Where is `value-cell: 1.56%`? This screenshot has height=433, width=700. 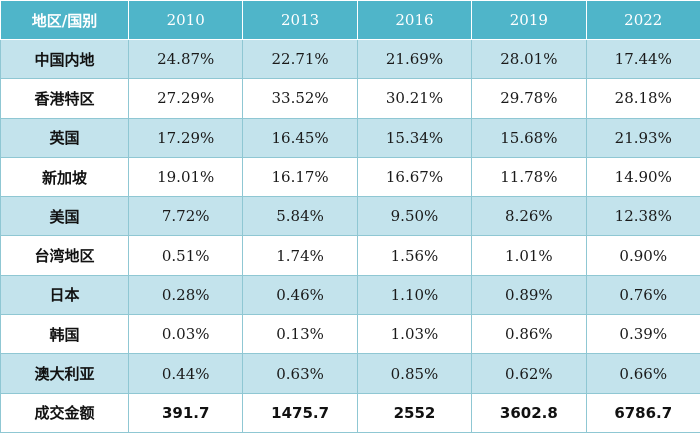
value-cell: 1.56% is located at coordinates (414, 255).